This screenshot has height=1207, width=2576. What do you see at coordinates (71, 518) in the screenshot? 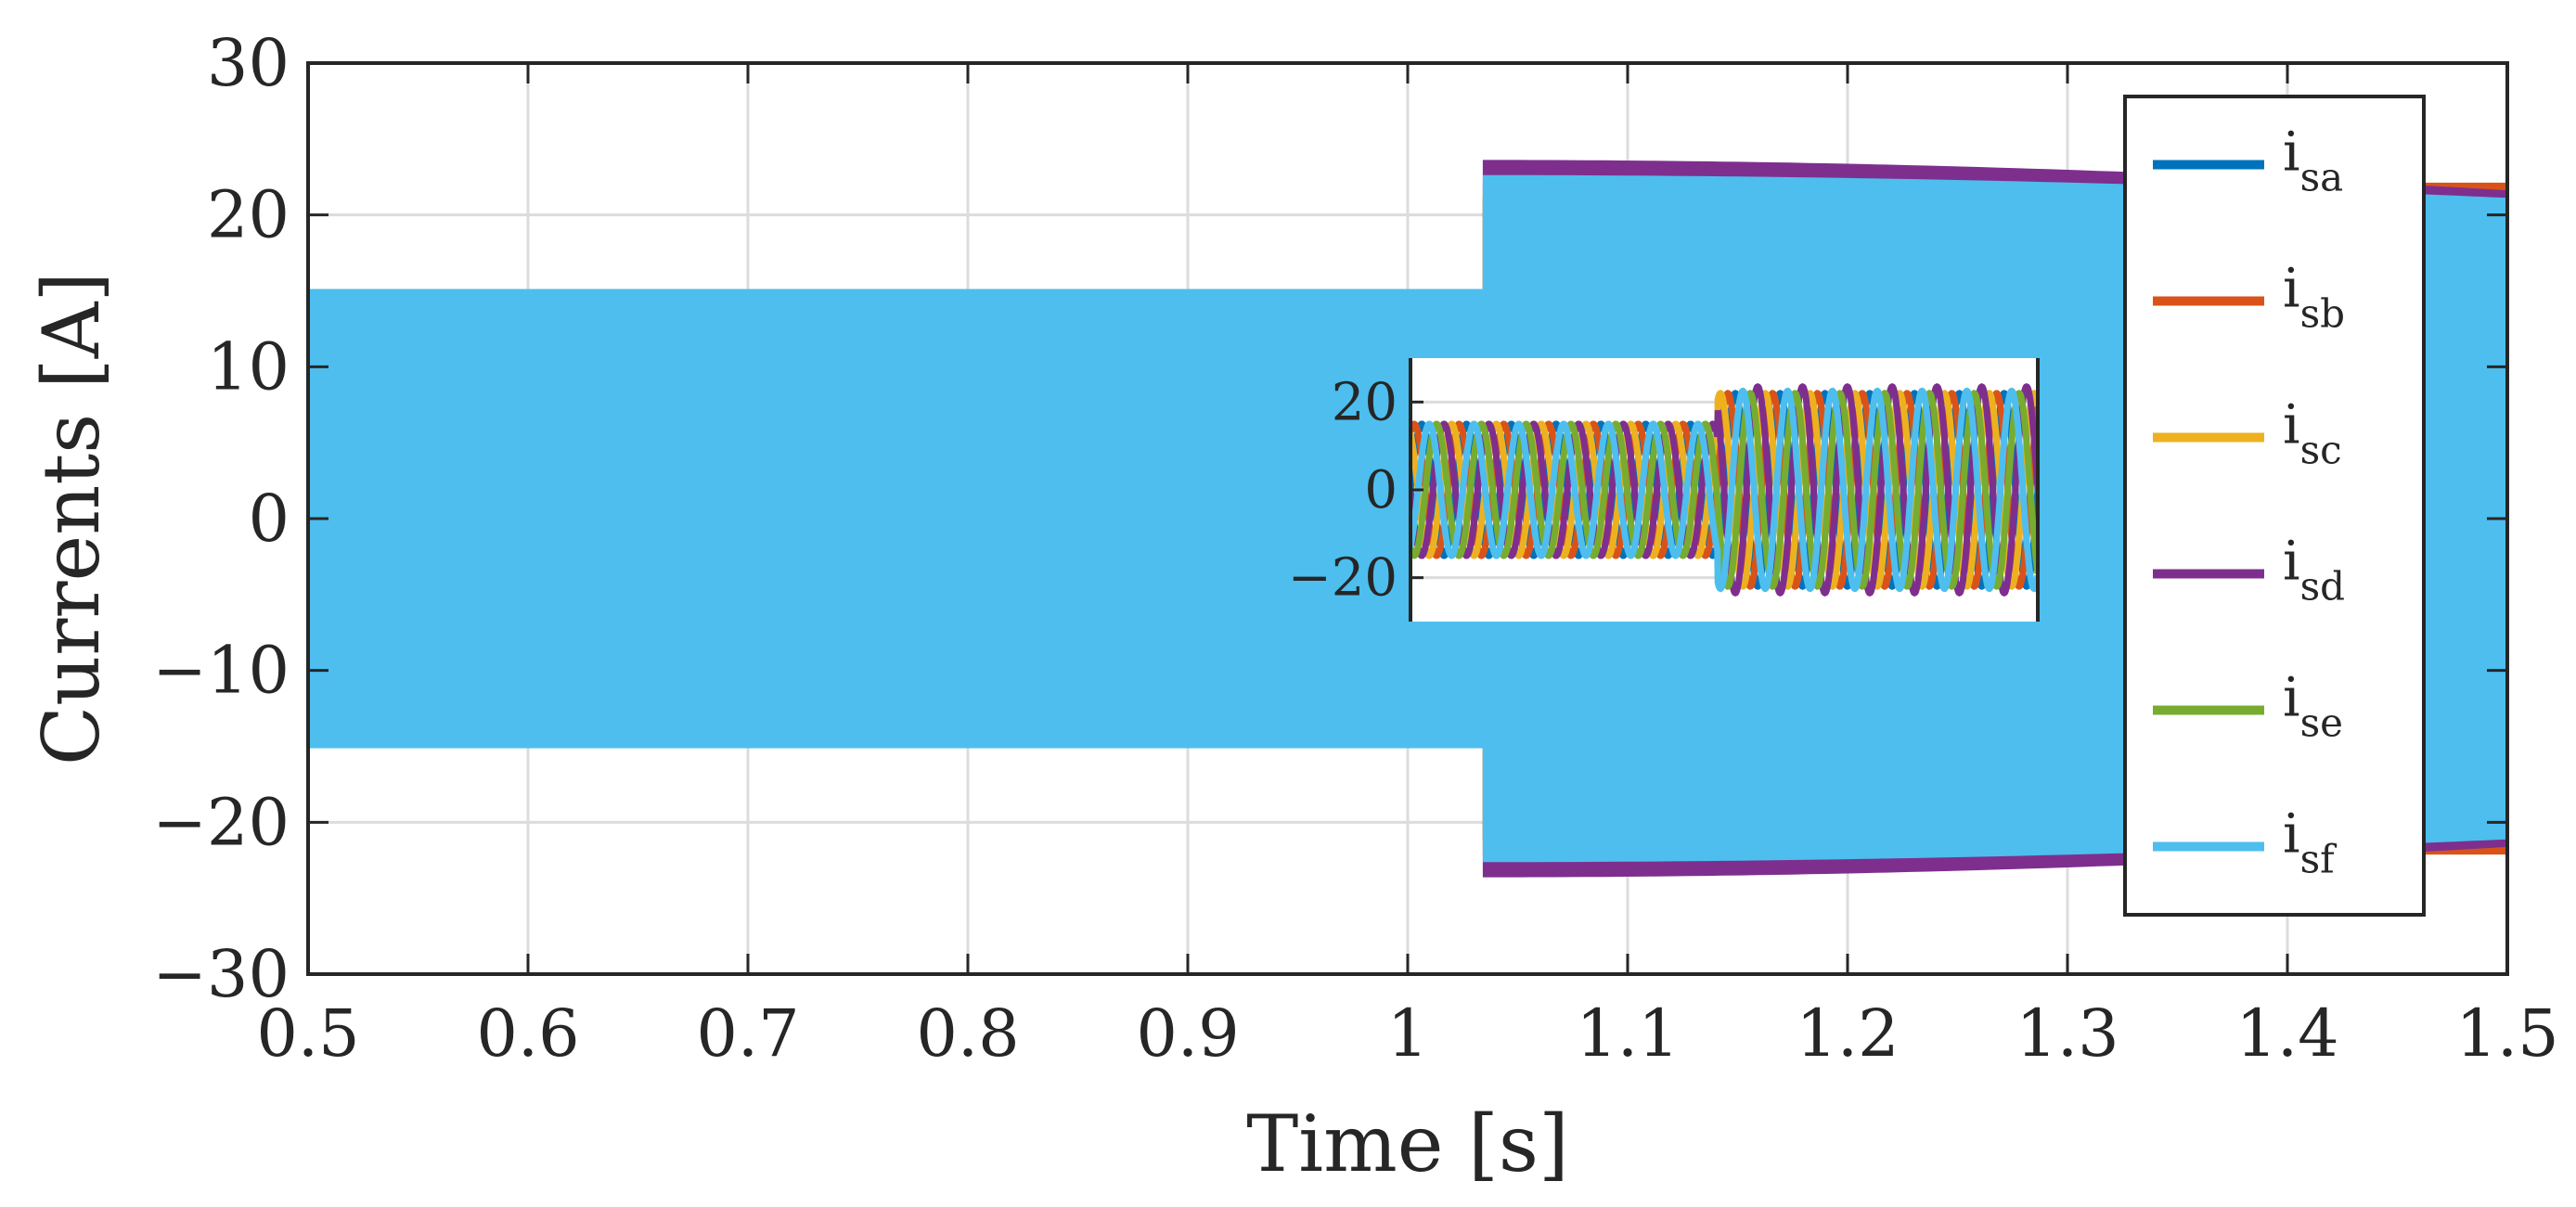
I see `y-axis-title: Currents [A]` at bounding box center [71, 518].